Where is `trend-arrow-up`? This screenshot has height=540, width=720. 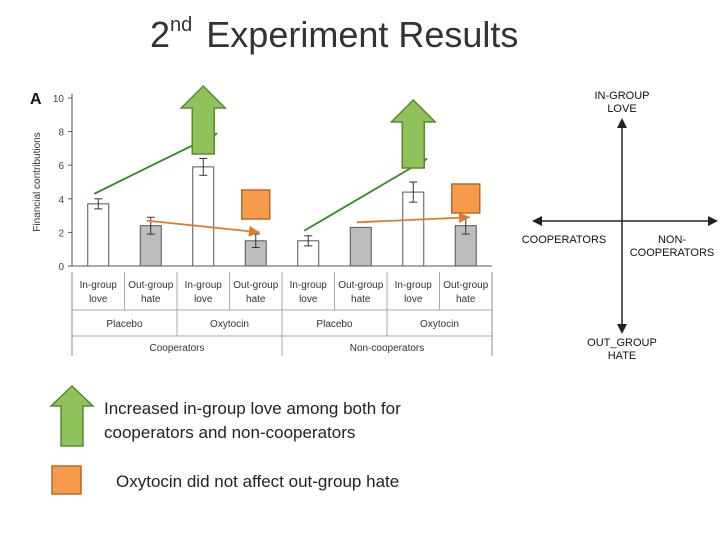
trend-arrow-up is located at coordinates (365, 194).